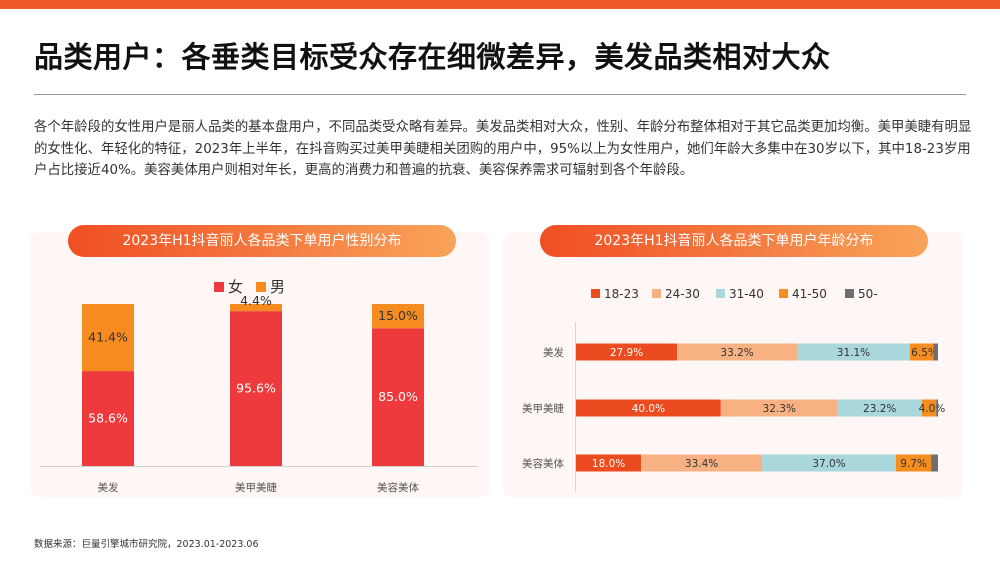 The height and width of the screenshot is (562, 1000). Describe the element at coordinates (398, 487) in the screenshot. I see `x-tick-label: 美容美体` at that location.